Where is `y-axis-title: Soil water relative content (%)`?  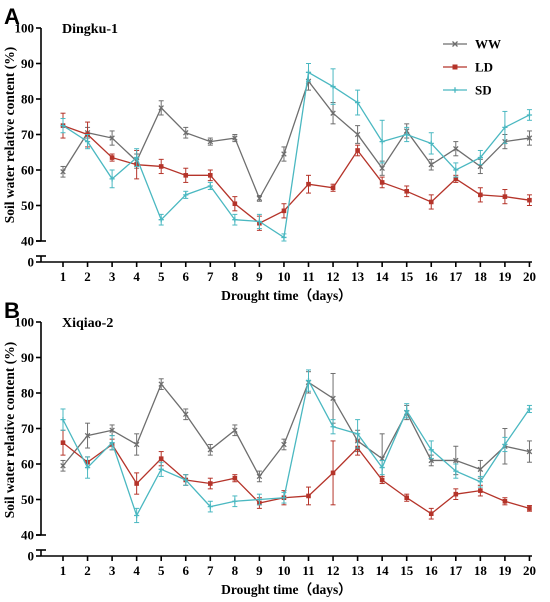
y-axis-title: Soil water relative content (%) is located at coordinates (9, 135).